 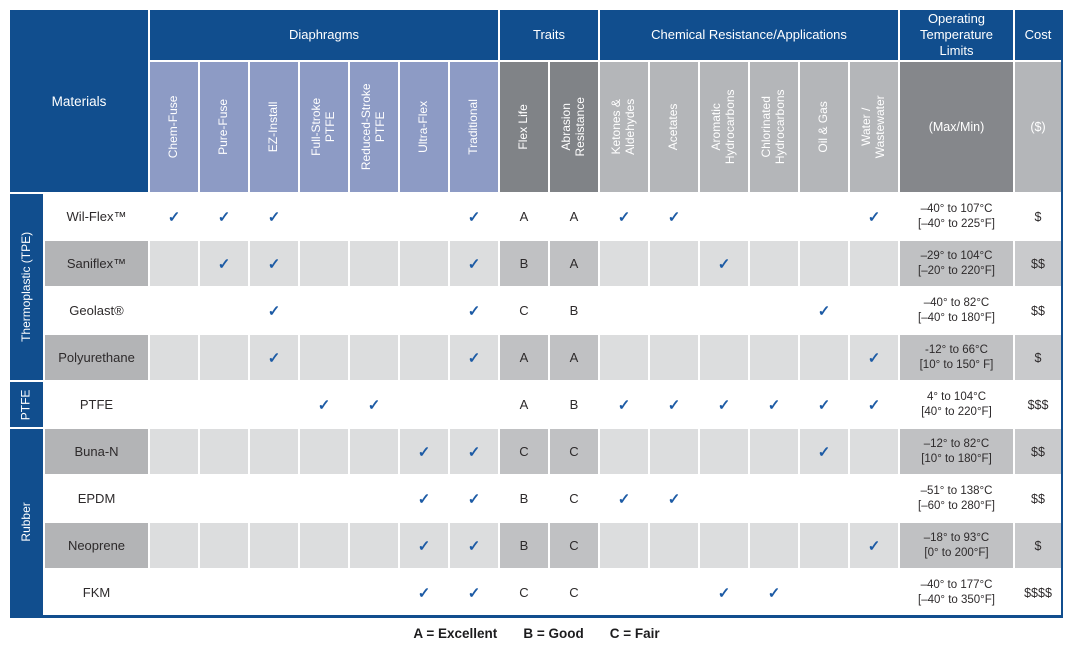 I want to click on header-group-2: Chemical Resistance/Applications, so click(x=749, y=35).